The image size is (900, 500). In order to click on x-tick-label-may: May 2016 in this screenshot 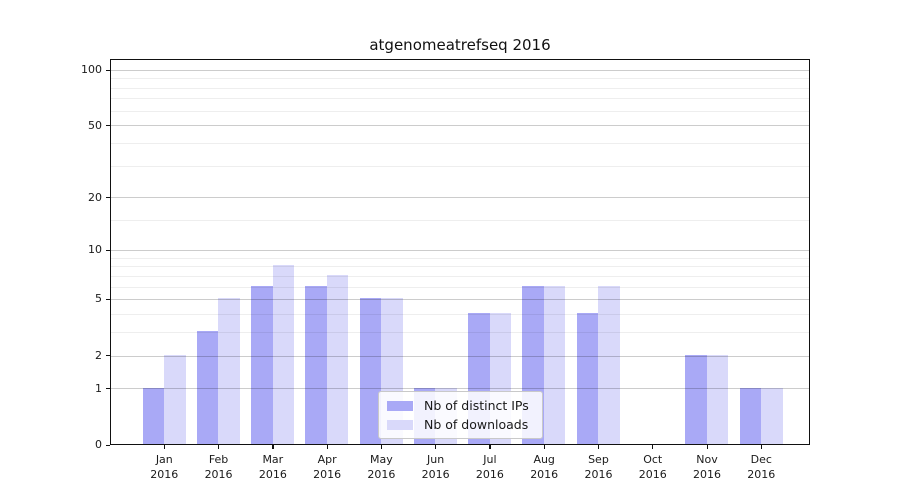, I will do `click(381, 467)`.